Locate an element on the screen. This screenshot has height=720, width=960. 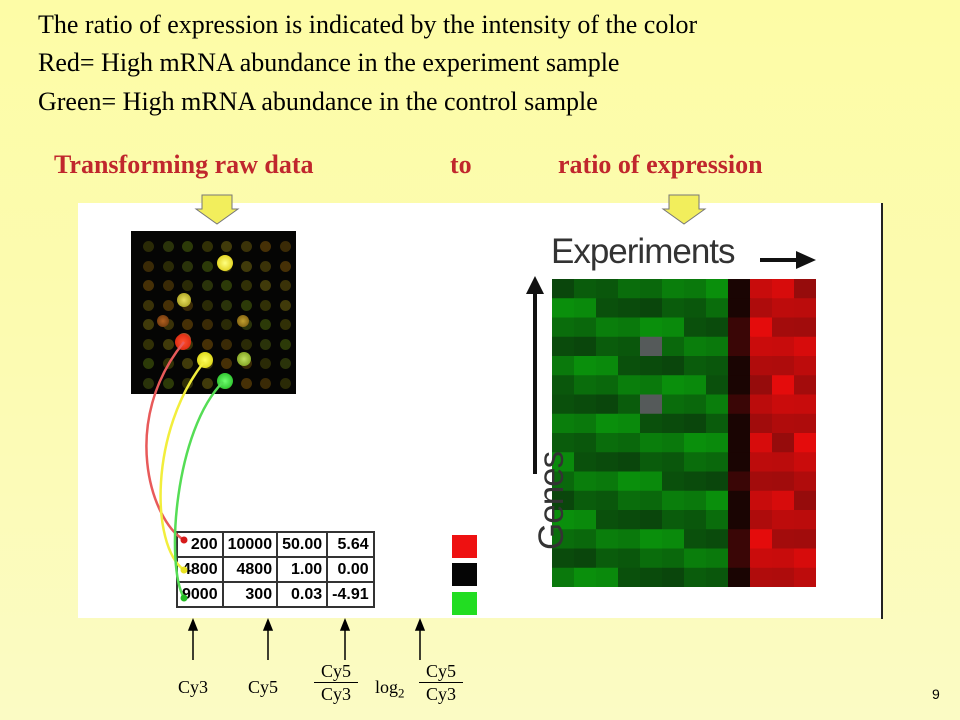
cy5-label: Cy5 is located at coordinates (263, 687).